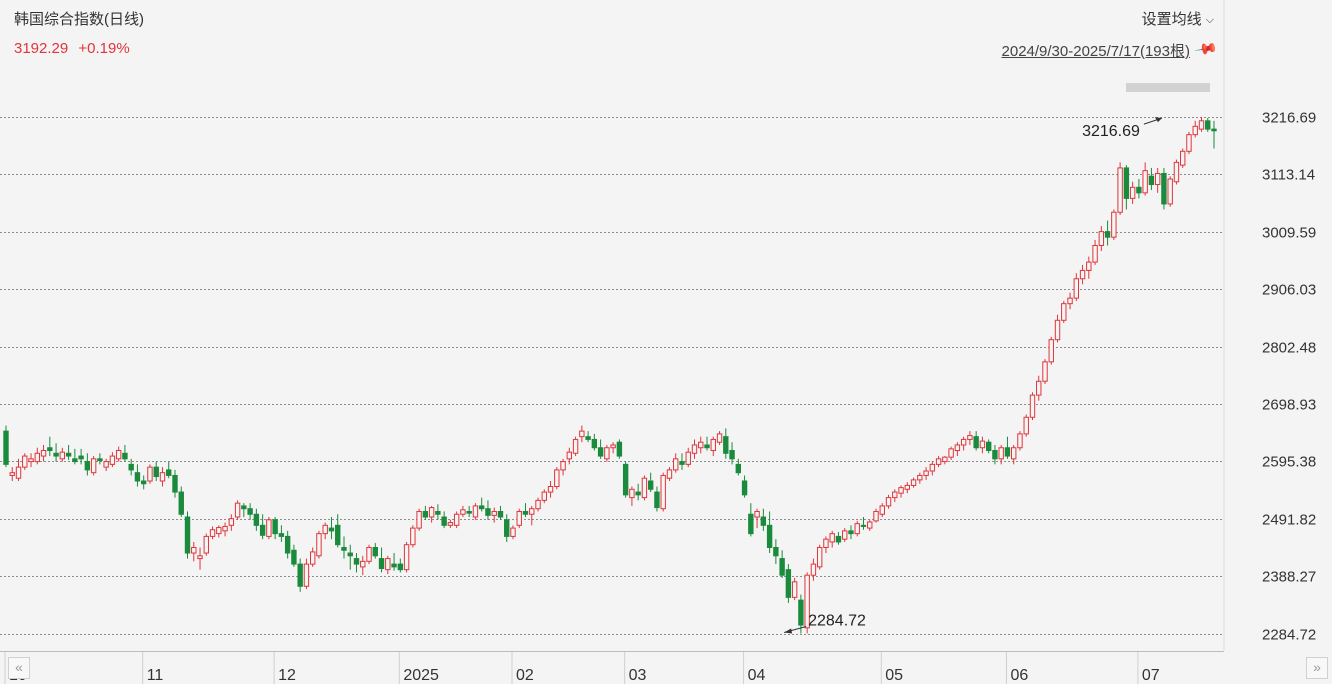 The image size is (1332, 684). Describe the element at coordinates (612, 667) in the screenshot. I see `x-axis: 1011122025020304050607` at that location.